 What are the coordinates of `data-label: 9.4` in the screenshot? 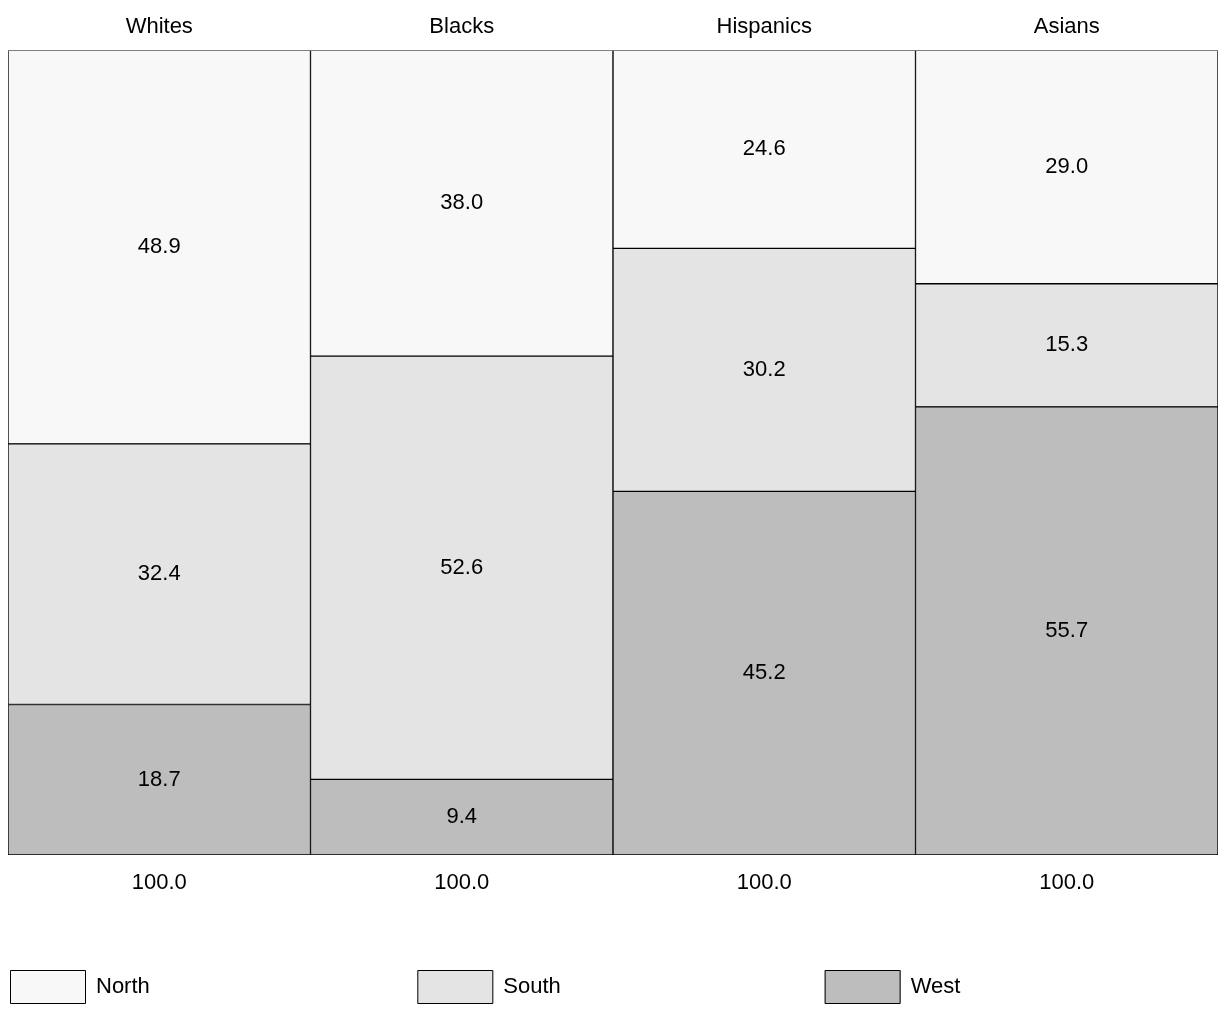 It's located at (462, 816).